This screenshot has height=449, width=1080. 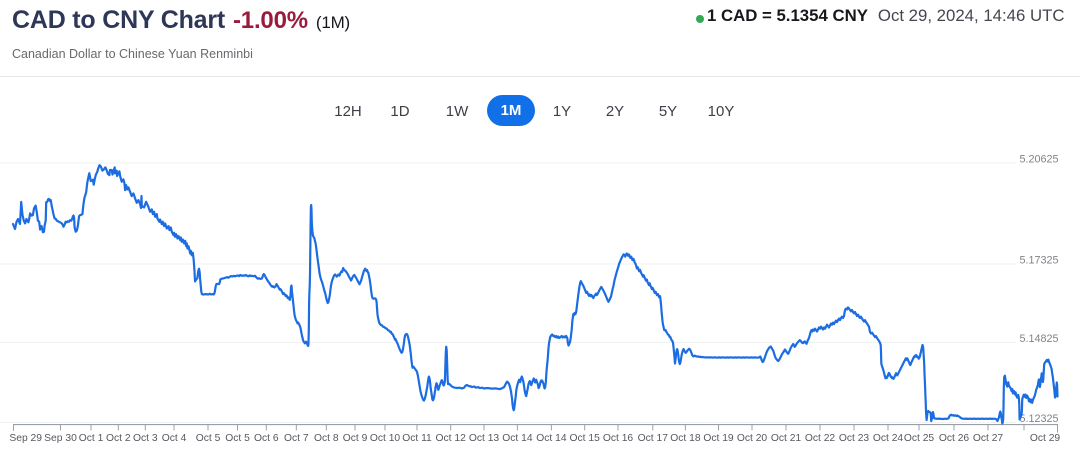 What do you see at coordinates (417, 438) in the screenshot?
I see `svg-text: Oct 11` at bounding box center [417, 438].